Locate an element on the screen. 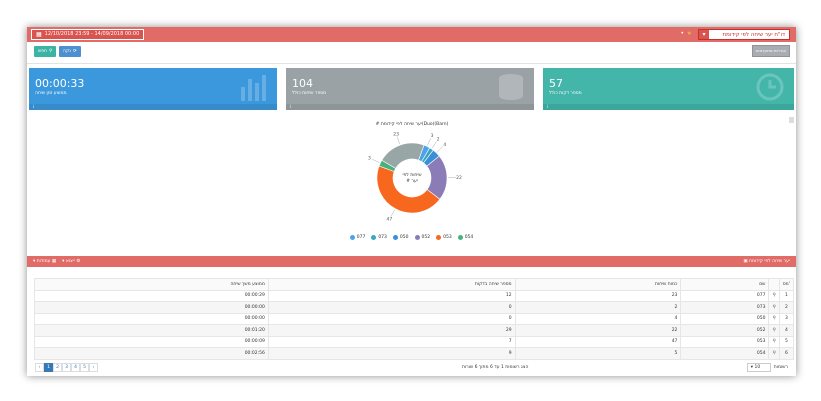 The height and width of the screenshot is (401, 821). cell-index: 1 is located at coordinates (786, 295).